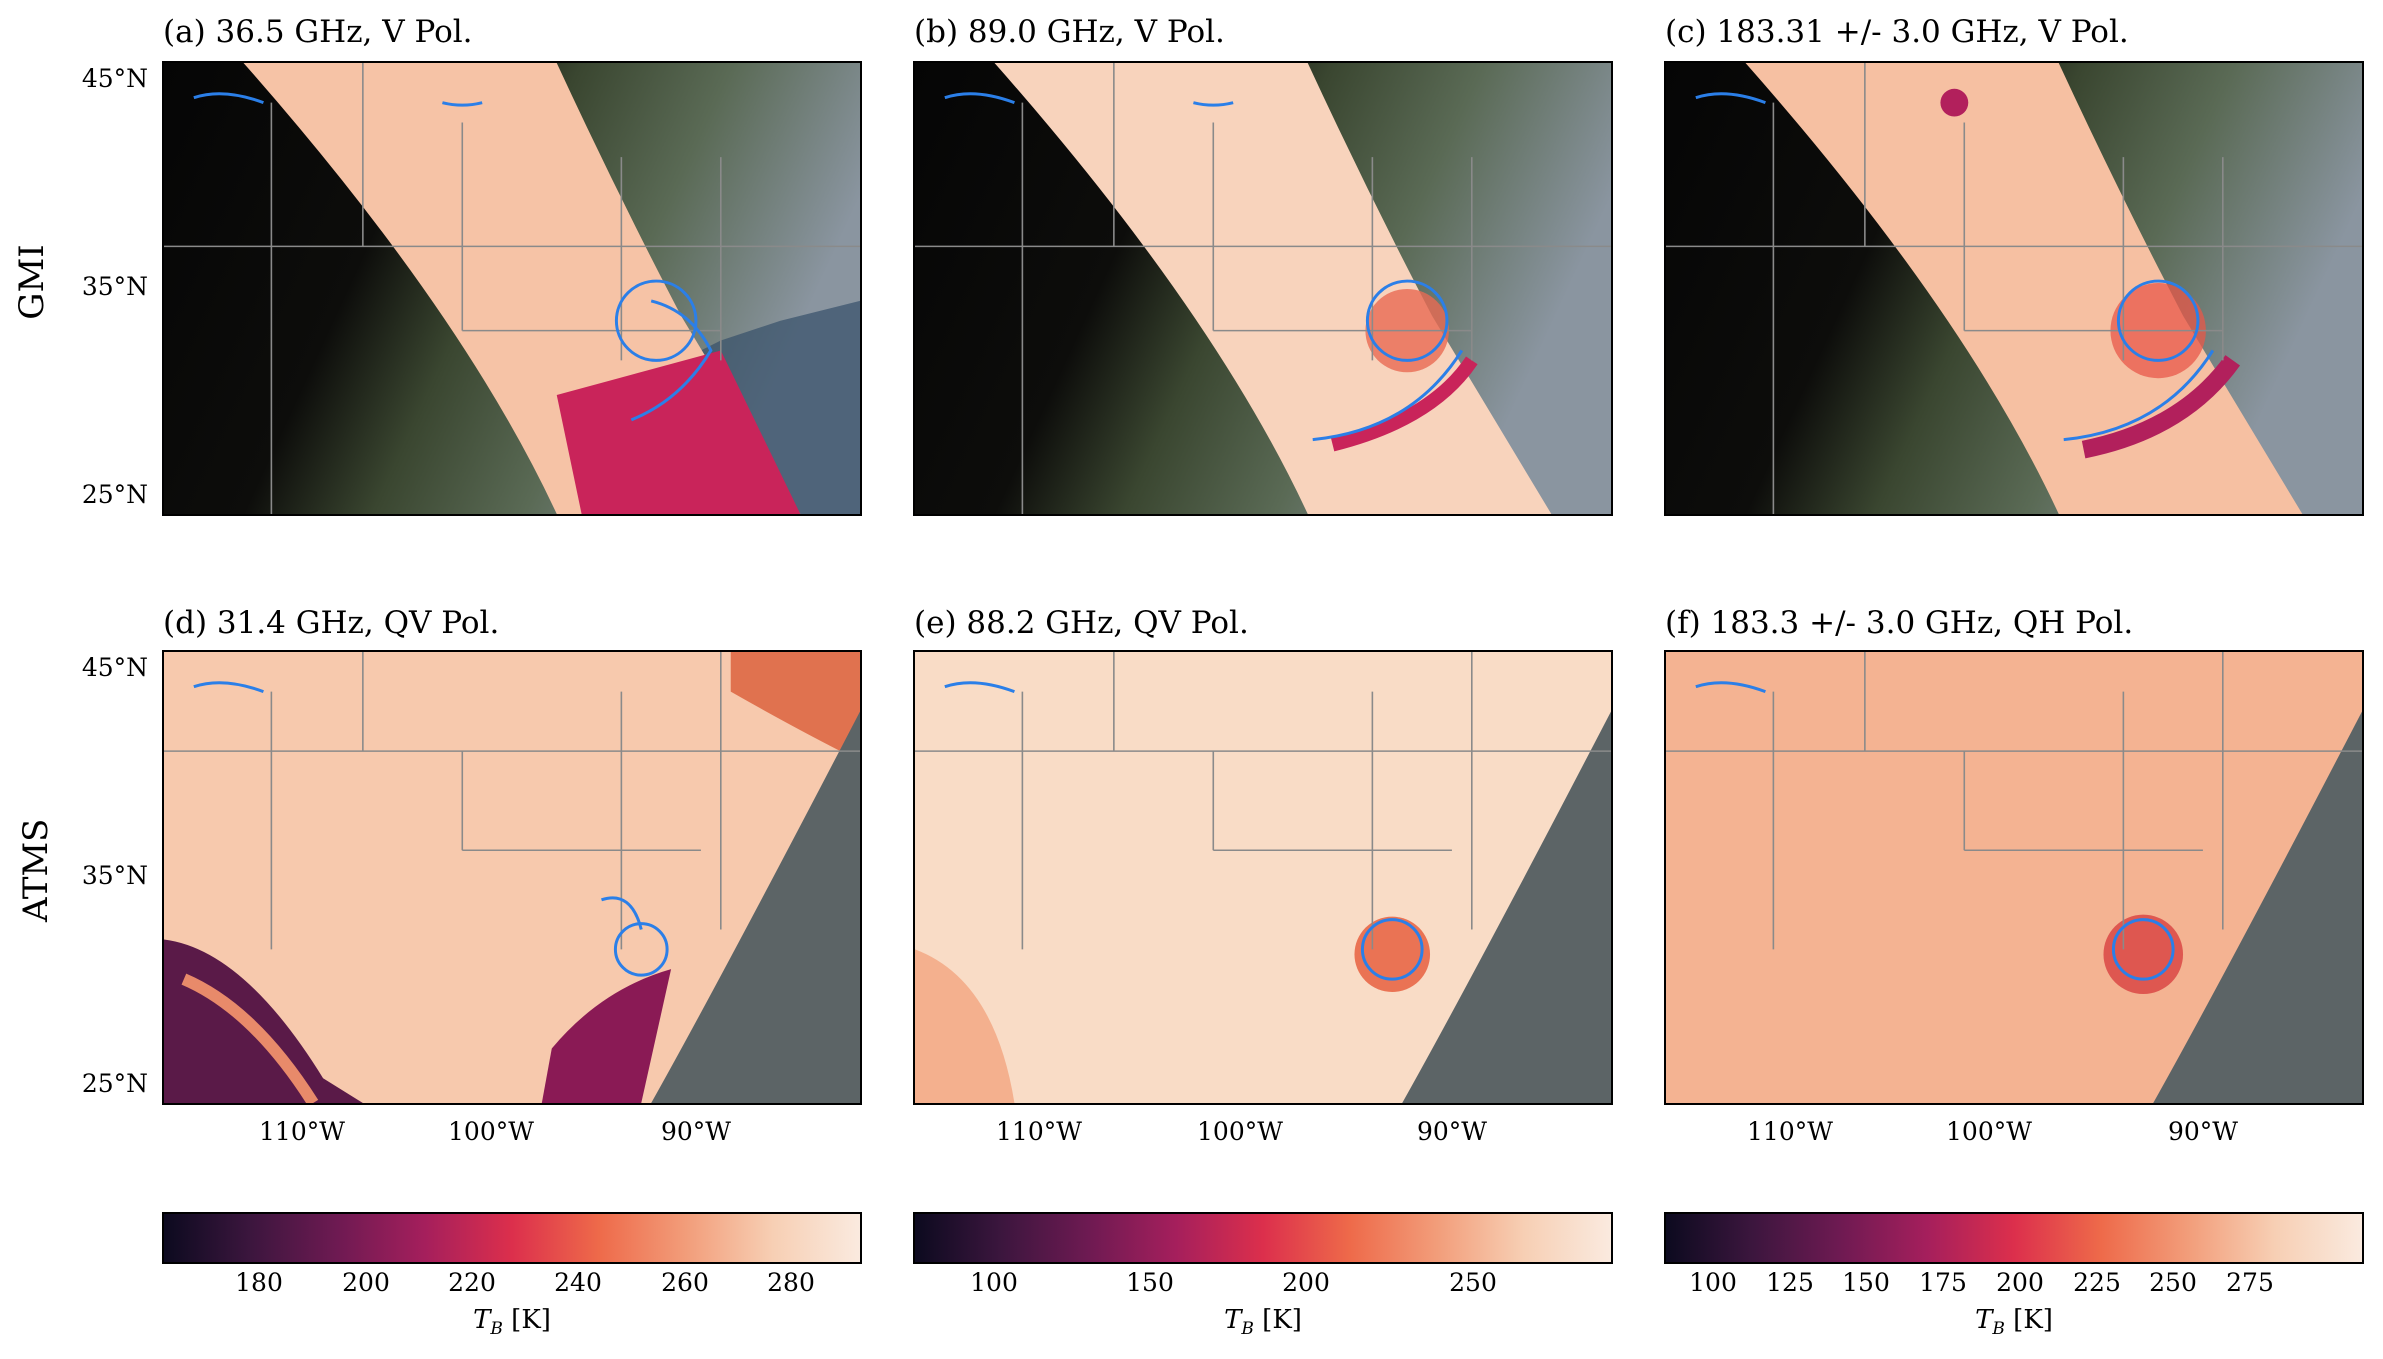  Describe the element at coordinates (1943, 1282) in the screenshot. I see `colorbar-3-tick: 175` at that location.